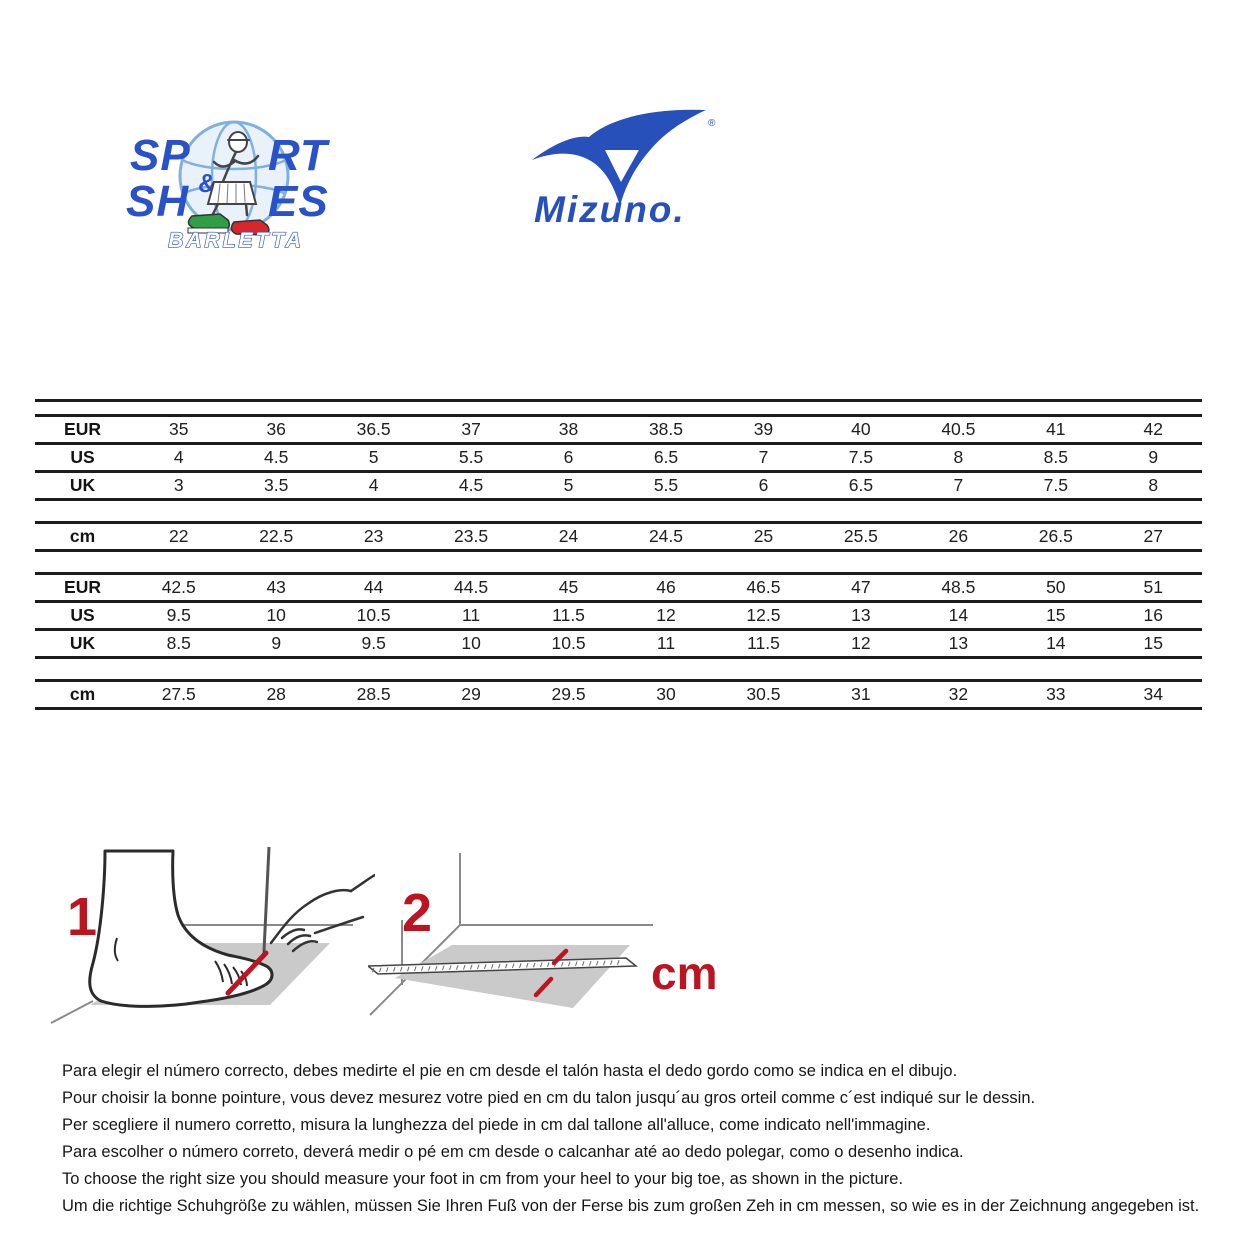  I want to click on size-table-section-4: cm 27.5 28 28.5 29 29.5 30 30.5 31 32 33 34, so click(618, 694).